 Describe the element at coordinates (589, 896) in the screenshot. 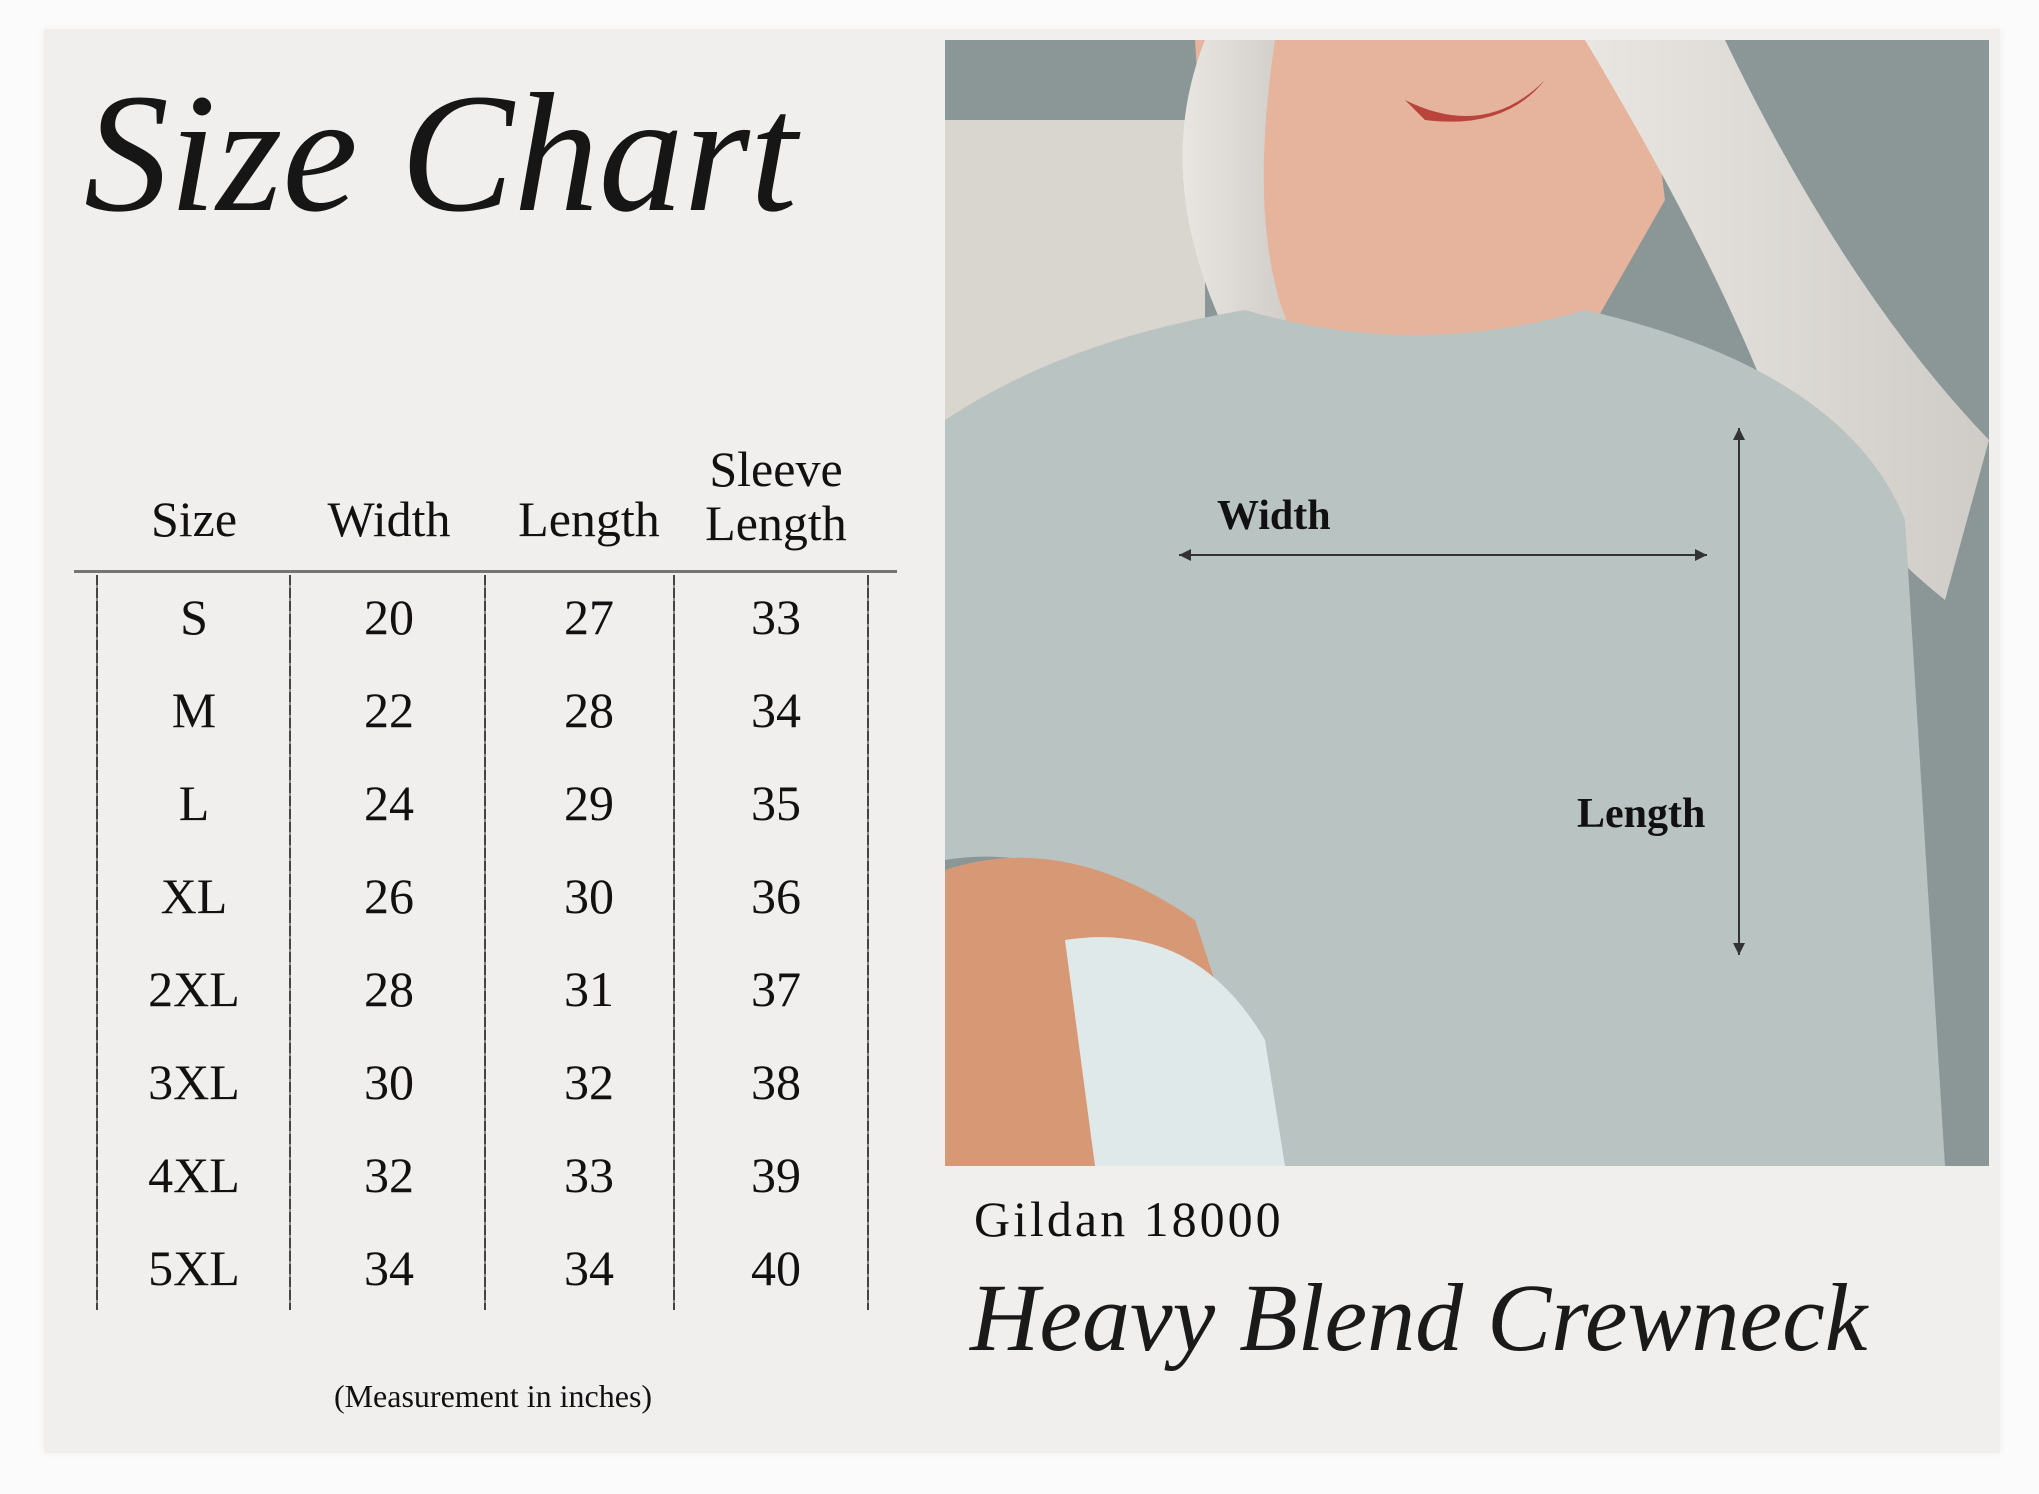

I see `cell-length: 30` at that location.